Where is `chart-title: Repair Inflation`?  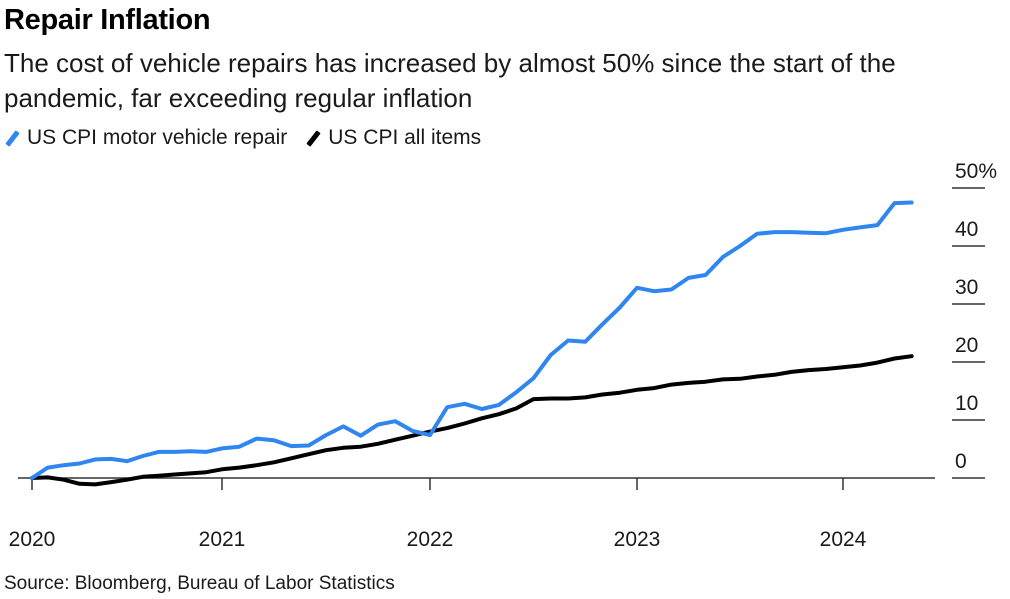 chart-title: Repair Inflation is located at coordinates (107, 20).